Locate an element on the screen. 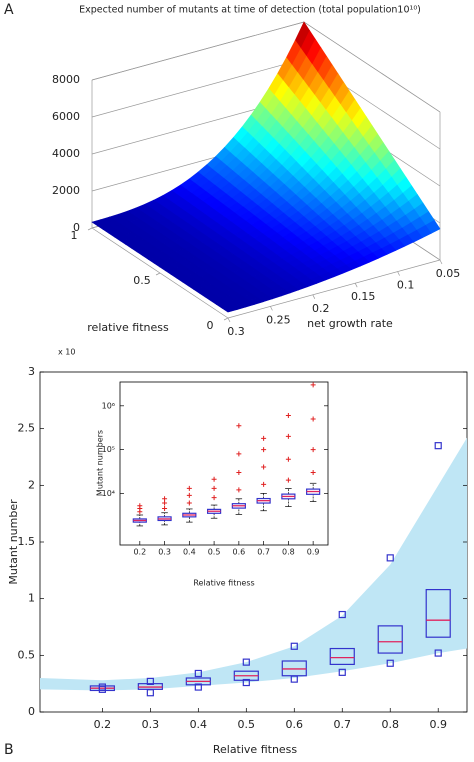 Image resolution: width=474 pixels, height=762 pixels. y-tick-label: 10⁴ is located at coordinates (108, 493).